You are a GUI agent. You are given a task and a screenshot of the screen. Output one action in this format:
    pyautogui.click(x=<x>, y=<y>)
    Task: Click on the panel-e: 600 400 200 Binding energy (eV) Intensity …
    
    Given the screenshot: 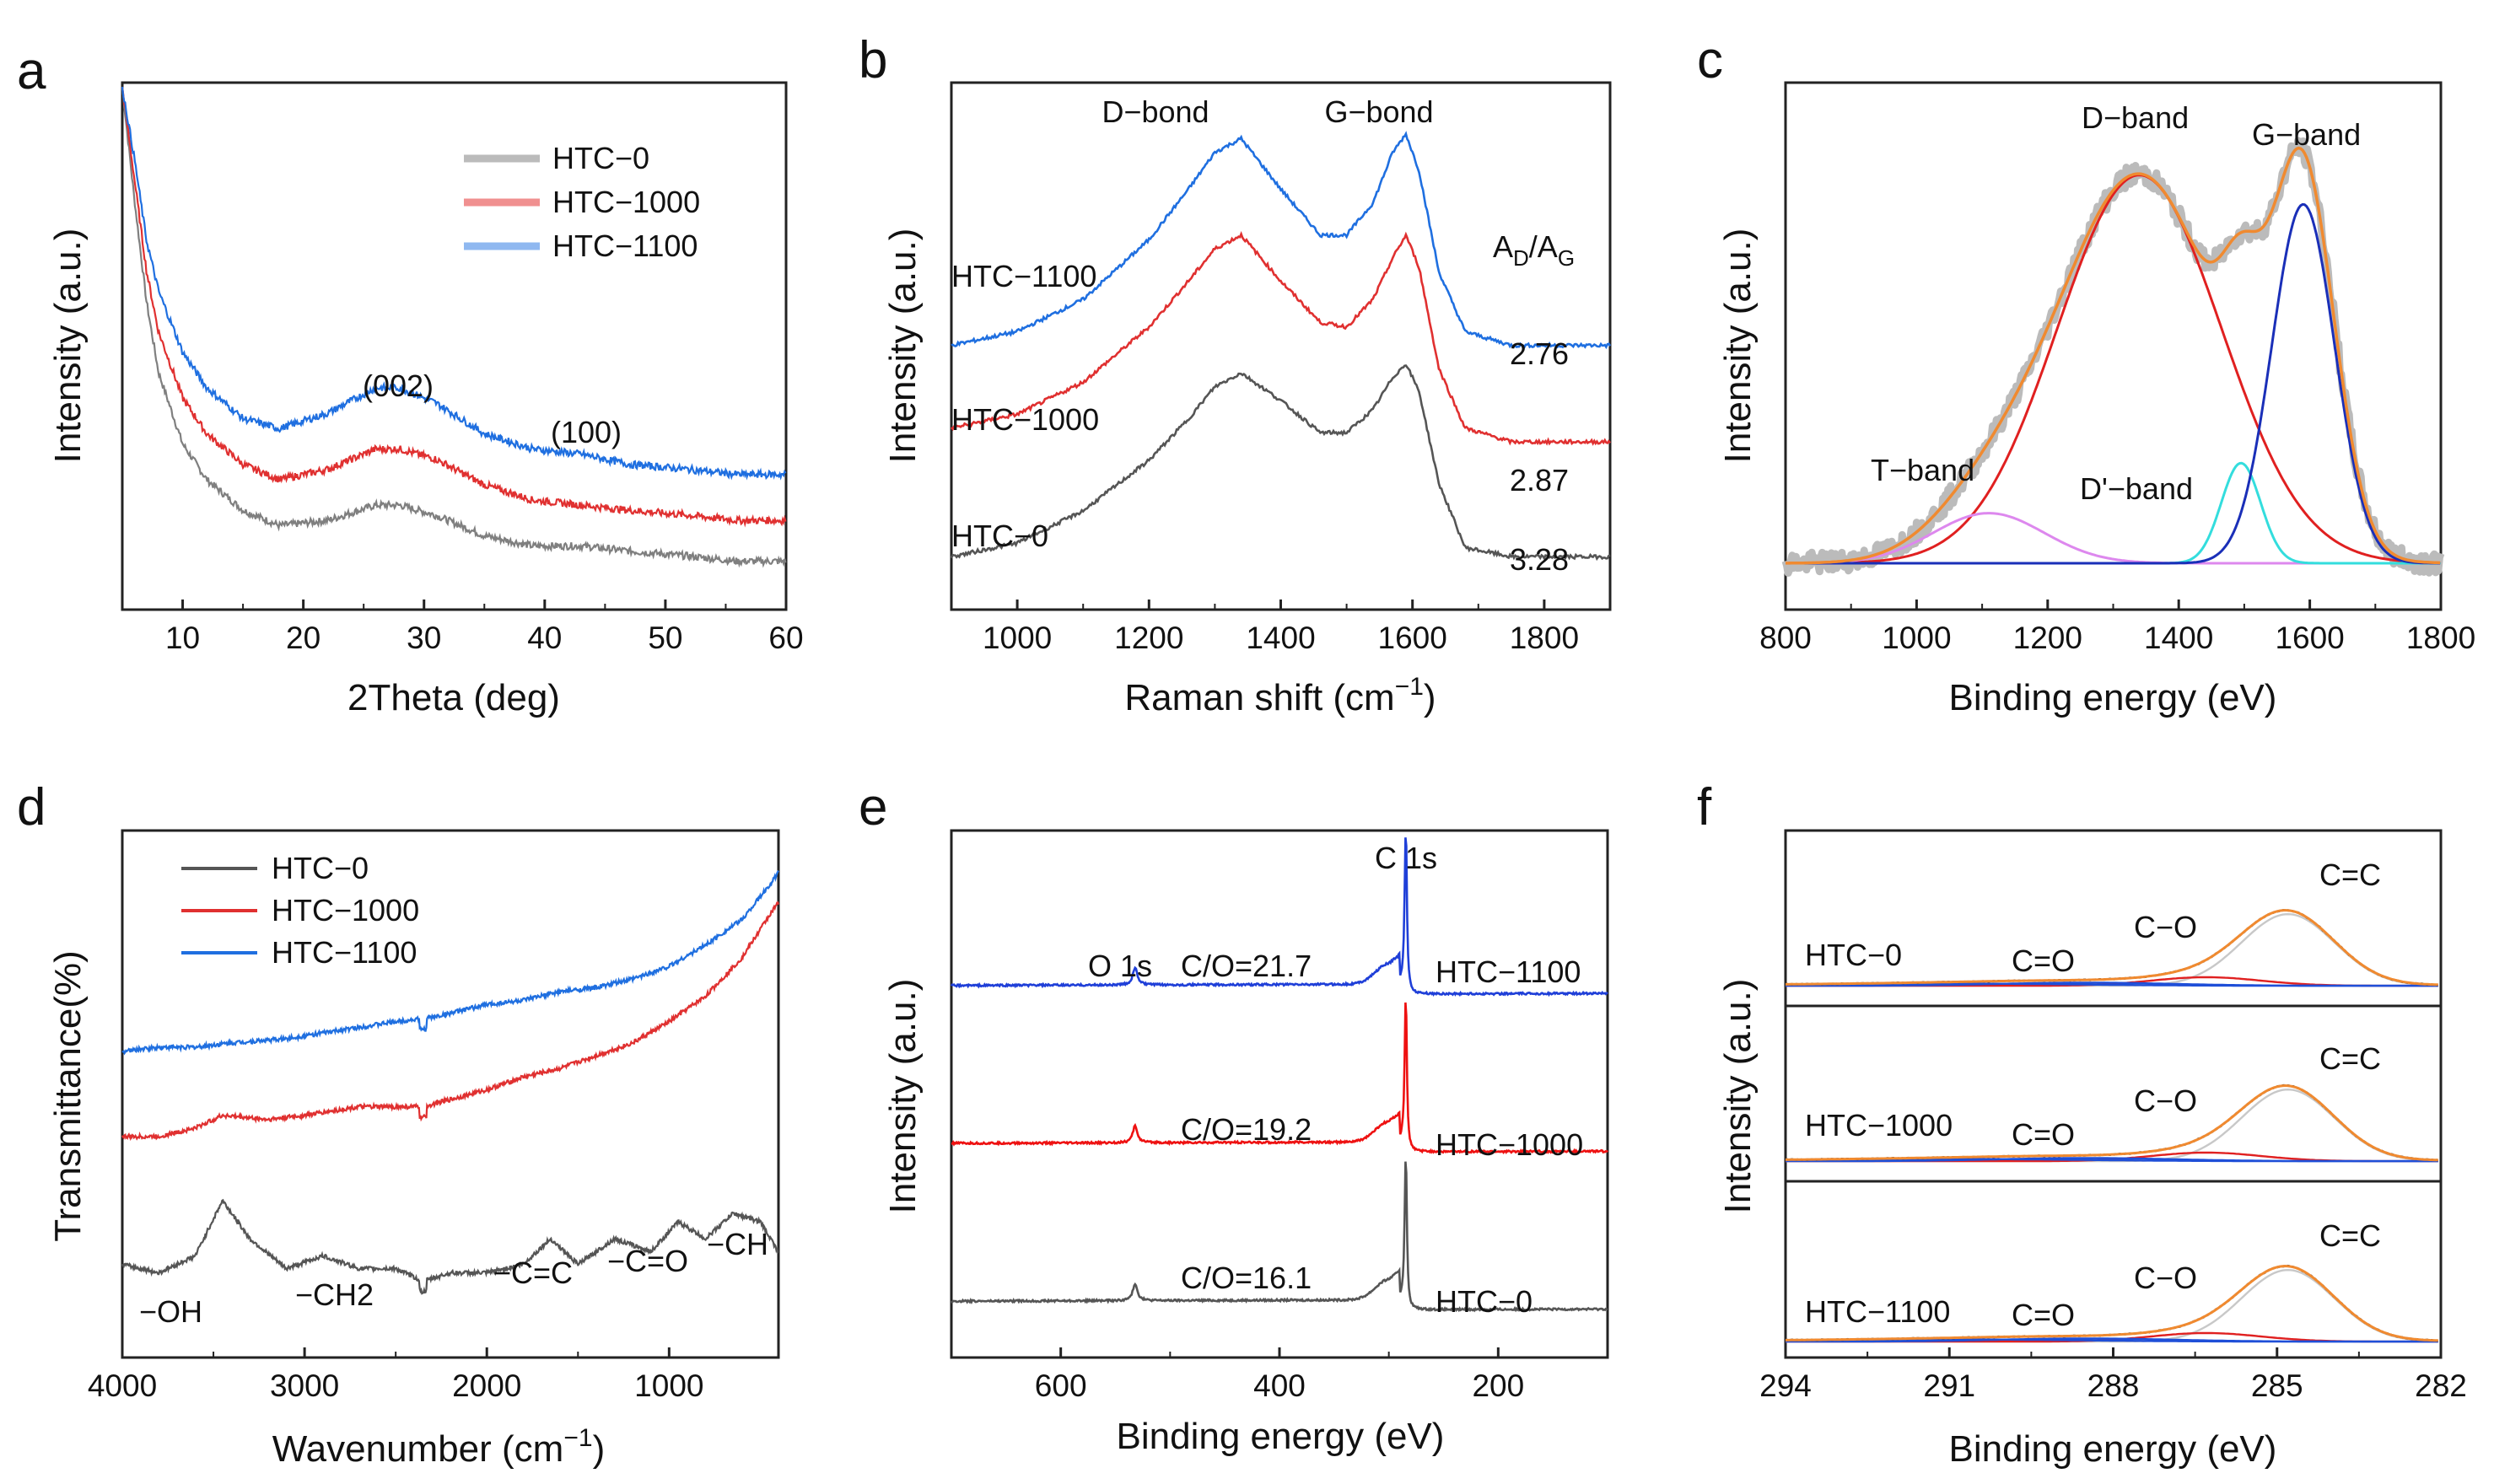 What is the action you would take?
    pyautogui.click(x=1245, y=1143)
    